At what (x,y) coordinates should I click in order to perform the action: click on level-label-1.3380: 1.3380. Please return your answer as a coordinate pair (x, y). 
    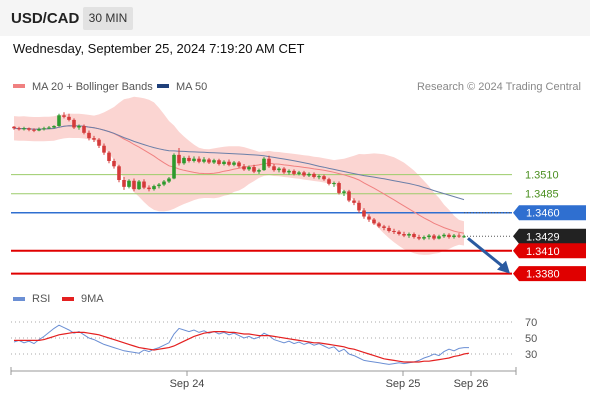
    Looking at the image, I should click on (543, 275).